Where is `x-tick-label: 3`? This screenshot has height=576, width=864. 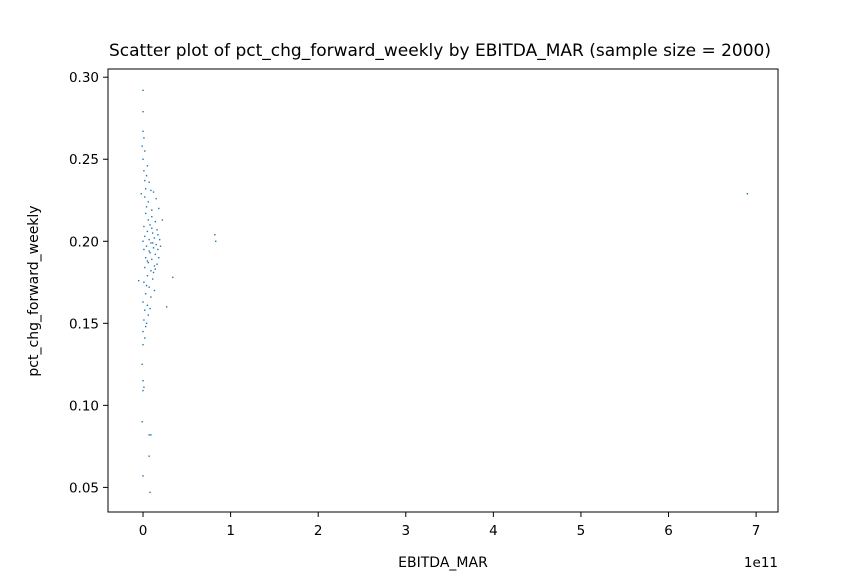
x-tick-label: 3 is located at coordinates (405, 531).